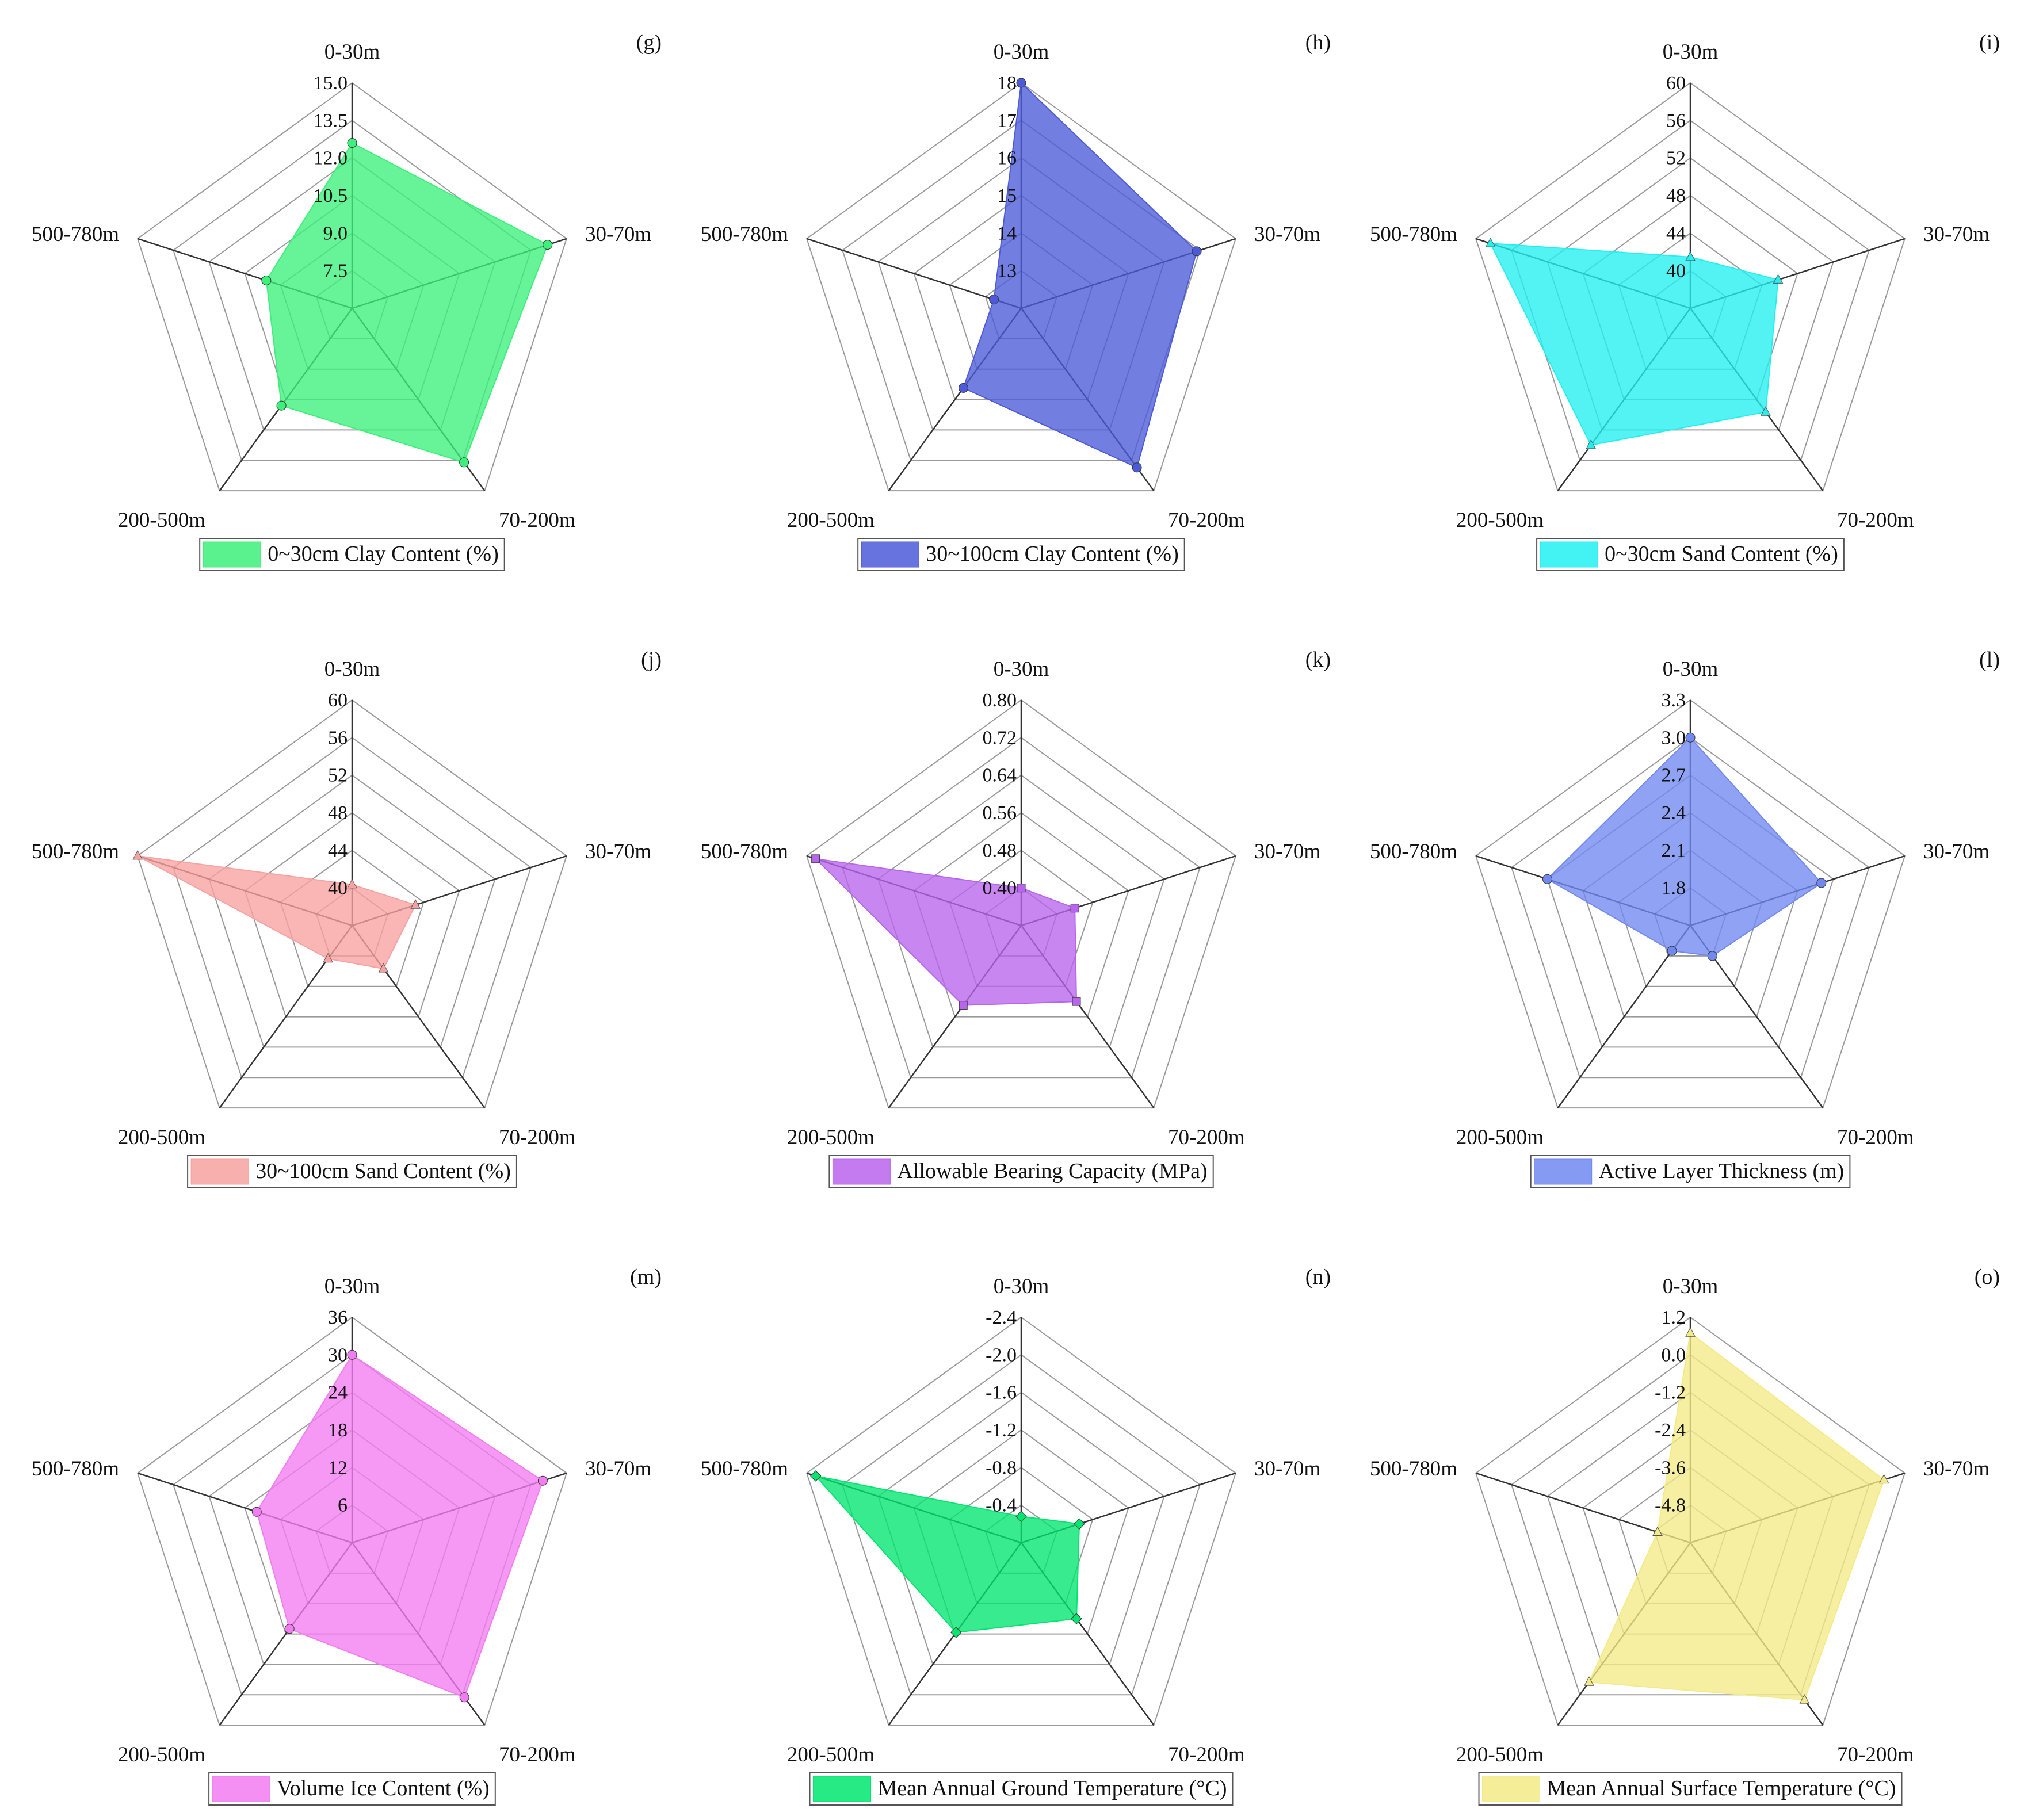  What do you see at coordinates (1674, 738) in the screenshot?
I see `tick-label: 3.0` at bounding box center [1674, 738].